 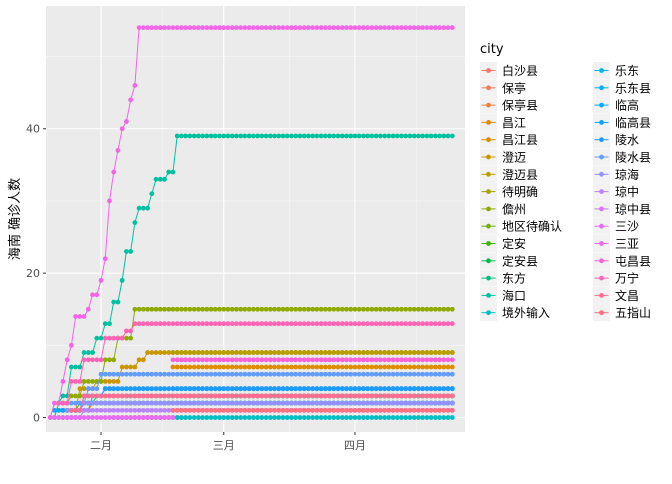 What do you see at coordinates (503, 88) in the screenshot?
I see `legend-item: 保亭` at bounding box center [503, 88].